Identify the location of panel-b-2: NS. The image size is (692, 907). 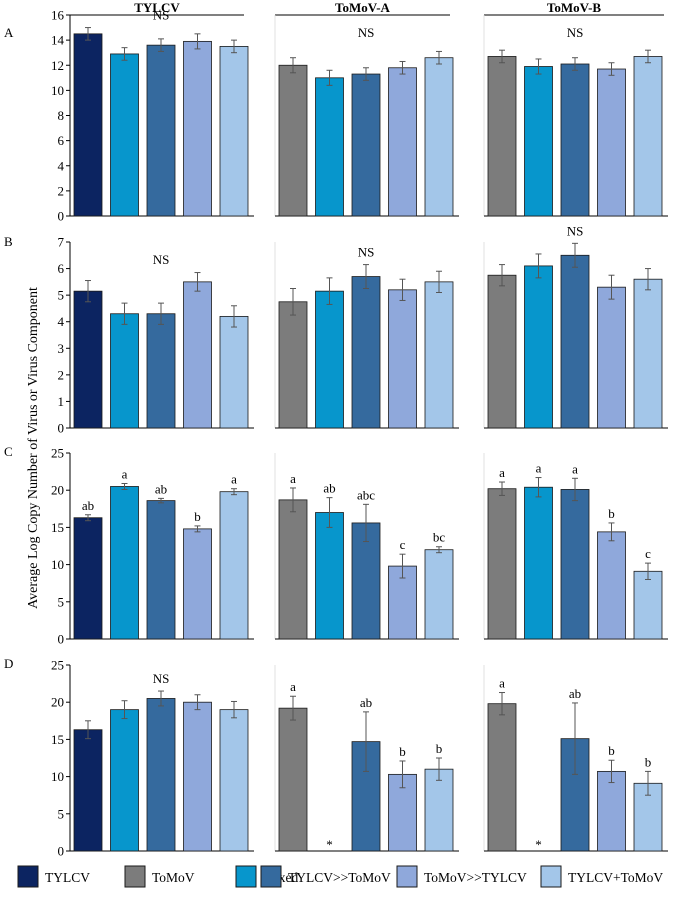
(366, 335).